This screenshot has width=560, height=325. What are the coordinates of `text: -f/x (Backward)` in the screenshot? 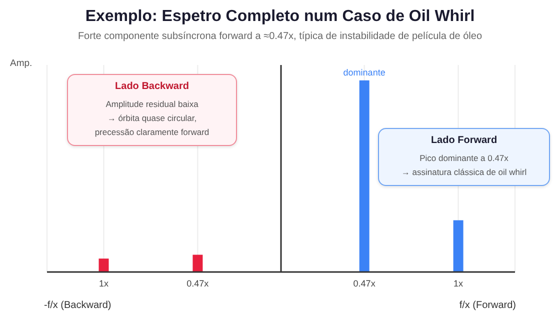 It's located at (78, 305).